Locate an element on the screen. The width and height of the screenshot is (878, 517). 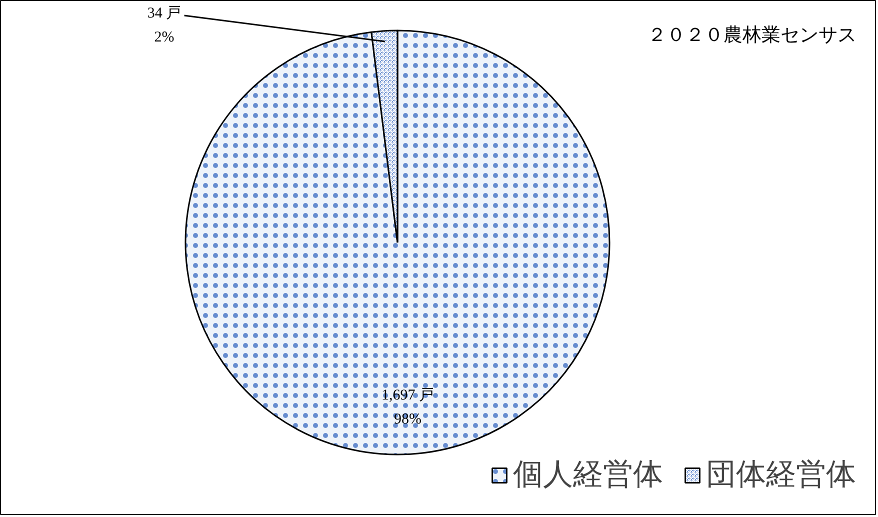
data-label: 34 戸 2% is located at coordinates (164, 26).